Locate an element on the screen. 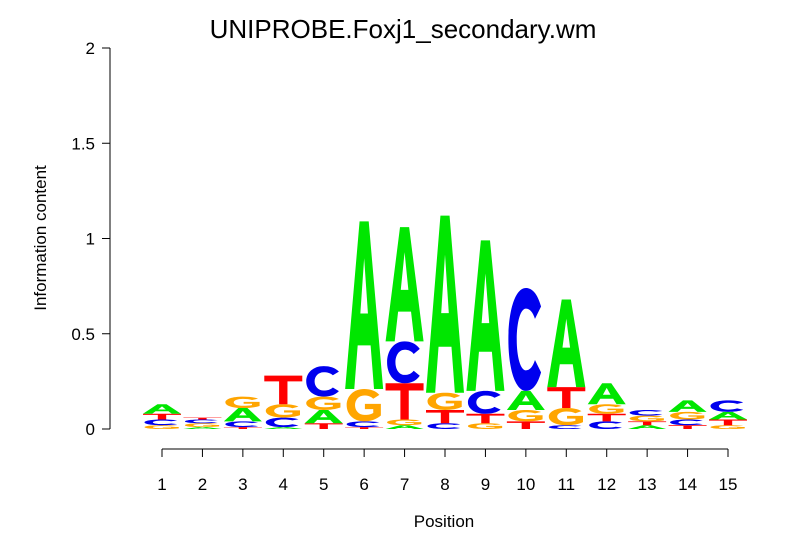  y-tick-label: 2 is located at coordinates (90, 48).